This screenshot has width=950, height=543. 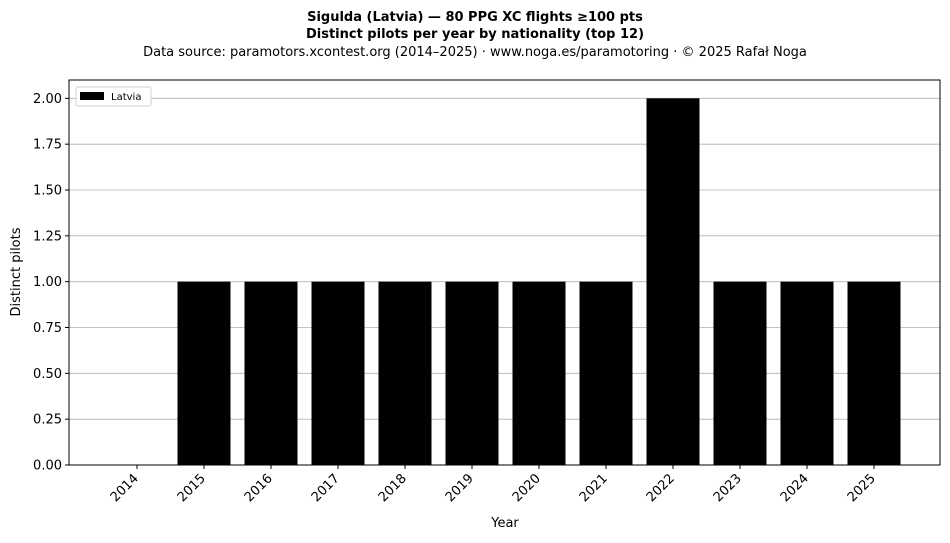 What do you see at coordinates (126, 97) in the screenshot?
I see `legend-label: Latvia` at bounding box center [126, 97].